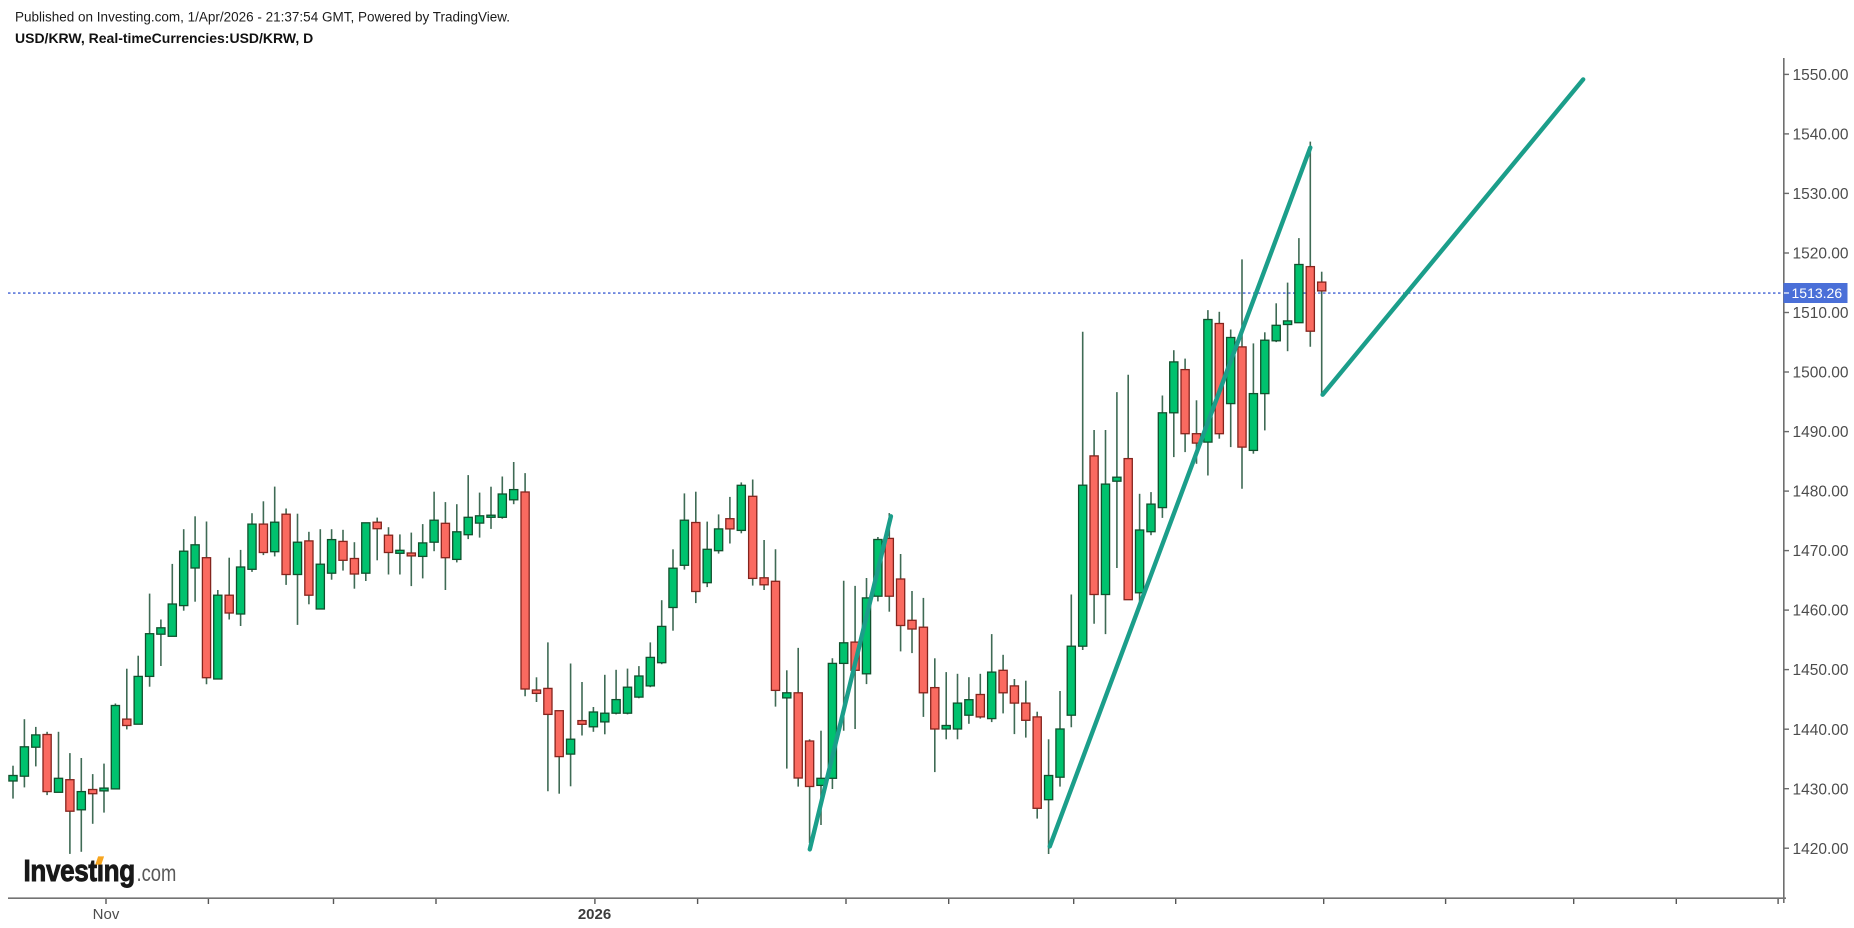  What do you see at coordinates (1821, 789) in the screenshot?
I see `svg-text: 1430.00` at bounding box center [1821, 789].